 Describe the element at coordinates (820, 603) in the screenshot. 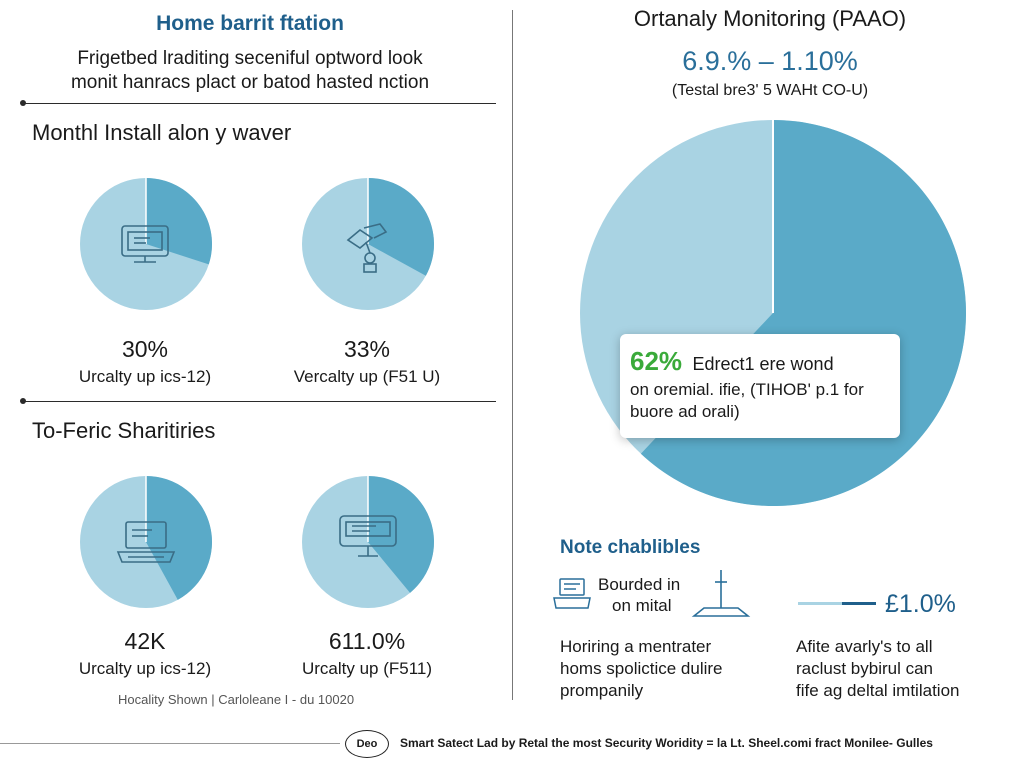

I see `metric-bar-light` at that location.